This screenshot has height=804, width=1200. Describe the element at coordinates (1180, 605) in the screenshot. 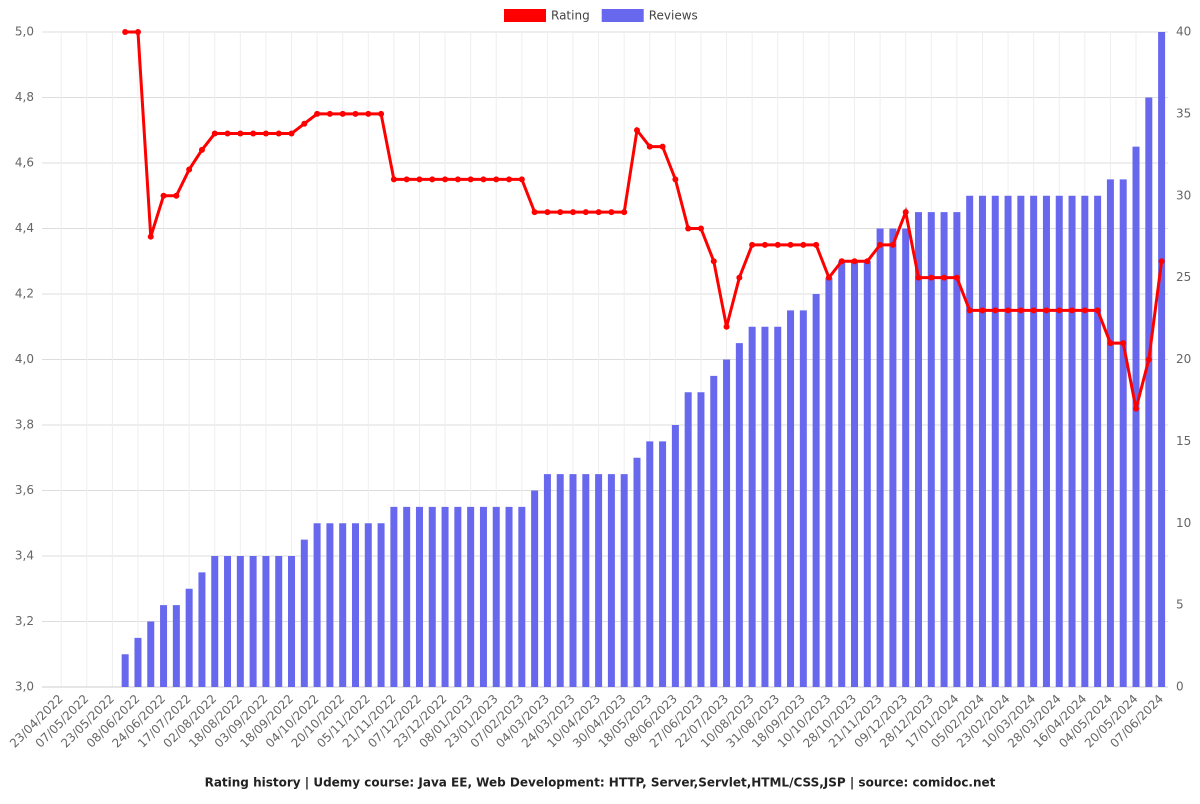

I see `y2-tick-label: 5` at that location.